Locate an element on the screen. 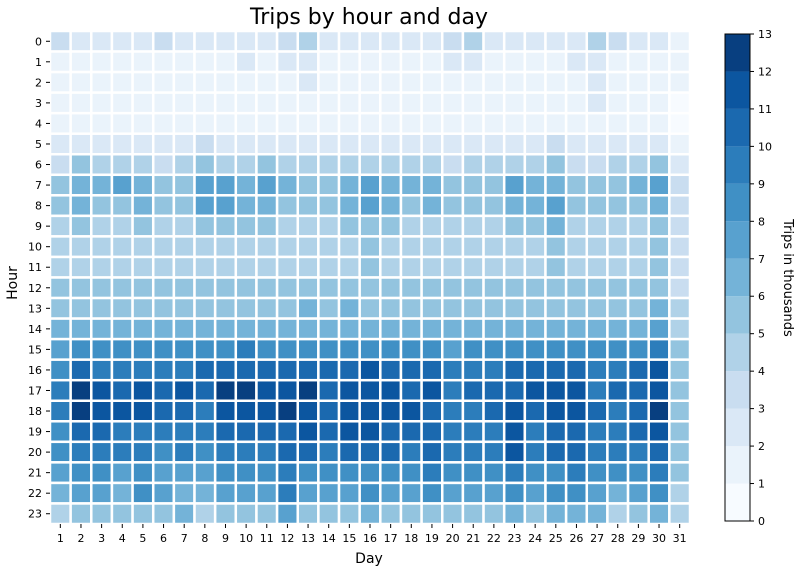  colorbar-tick-label: 9 is located at coordinates (761, 184).